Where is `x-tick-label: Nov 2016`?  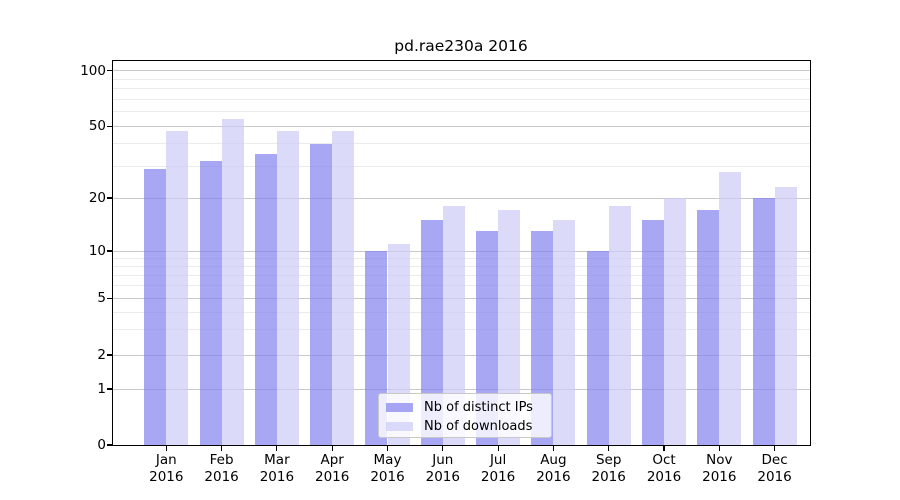
x-tick-label: Nov 2016 is located at coordinates (719, 468).